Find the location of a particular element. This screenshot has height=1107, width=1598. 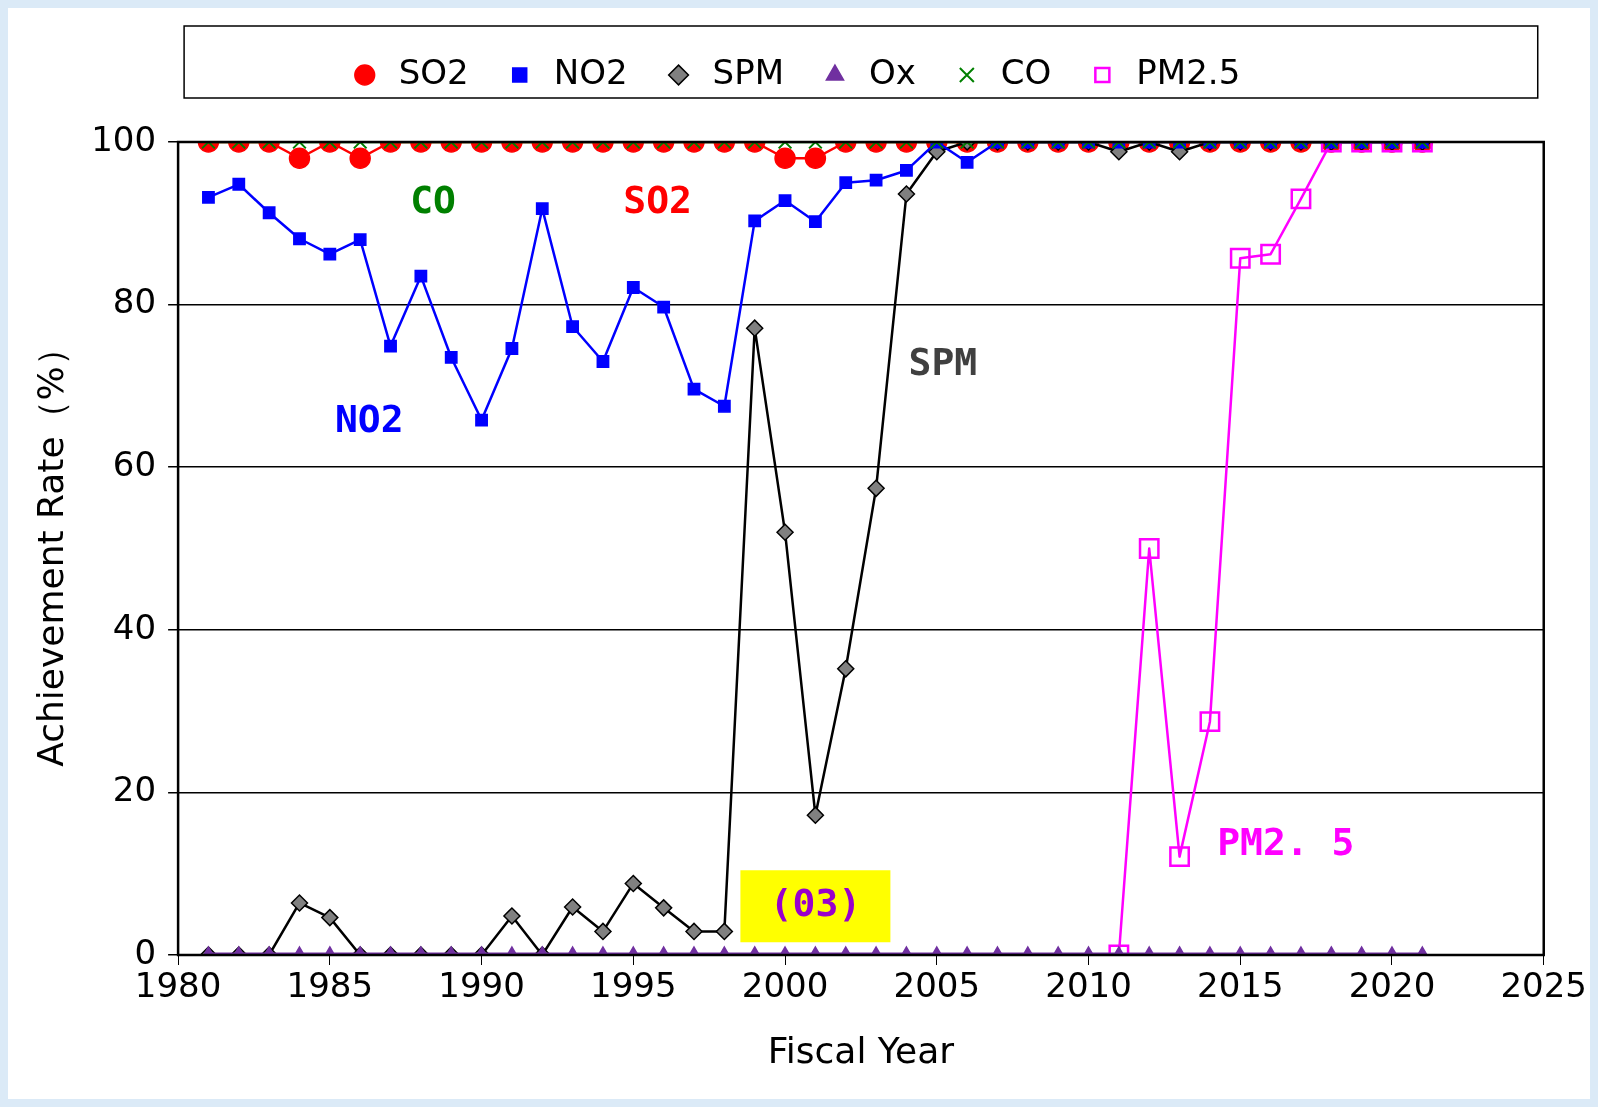

y-tick-label: 80 is located at coordinates (134, 301).